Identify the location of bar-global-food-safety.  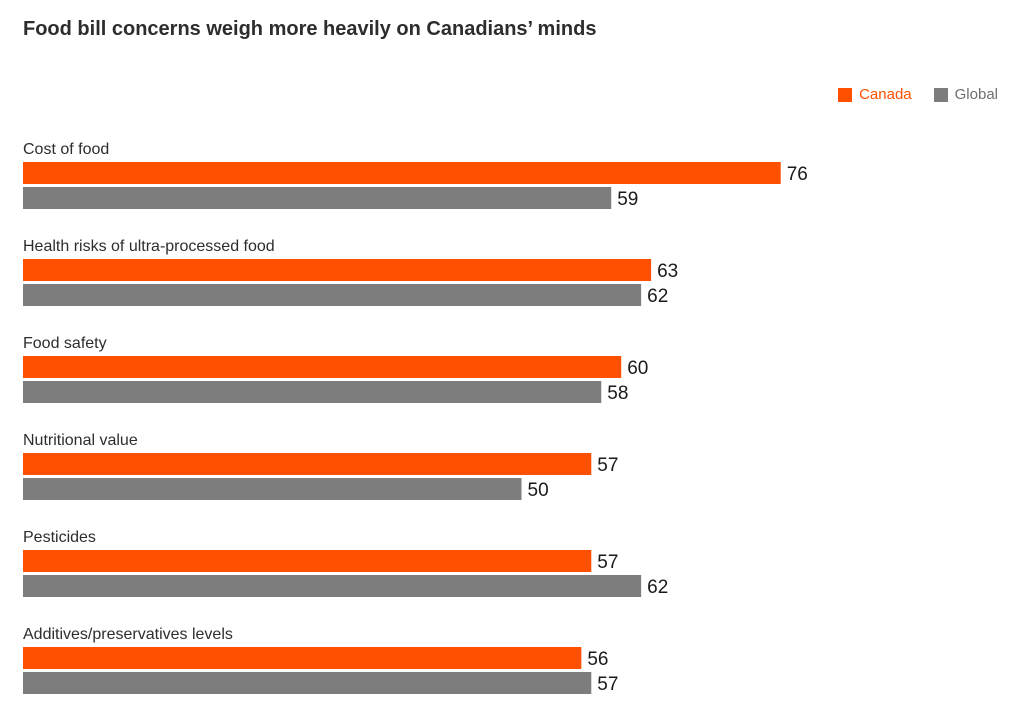
(312, 392).